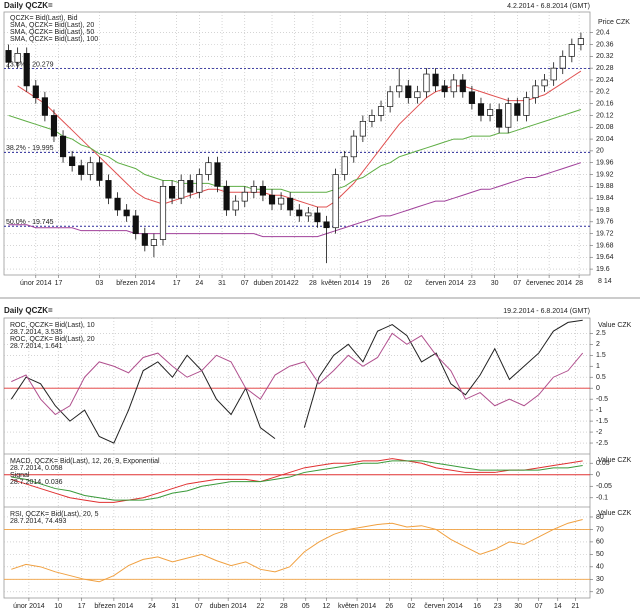 The height and width of the screenshot is (616, 640). What do you see at coordinates (54, 39) in the screenshot?
I see `legend-entry: SMA, QCZK= Bid(Last), 100` at bounding box center [54, 39].